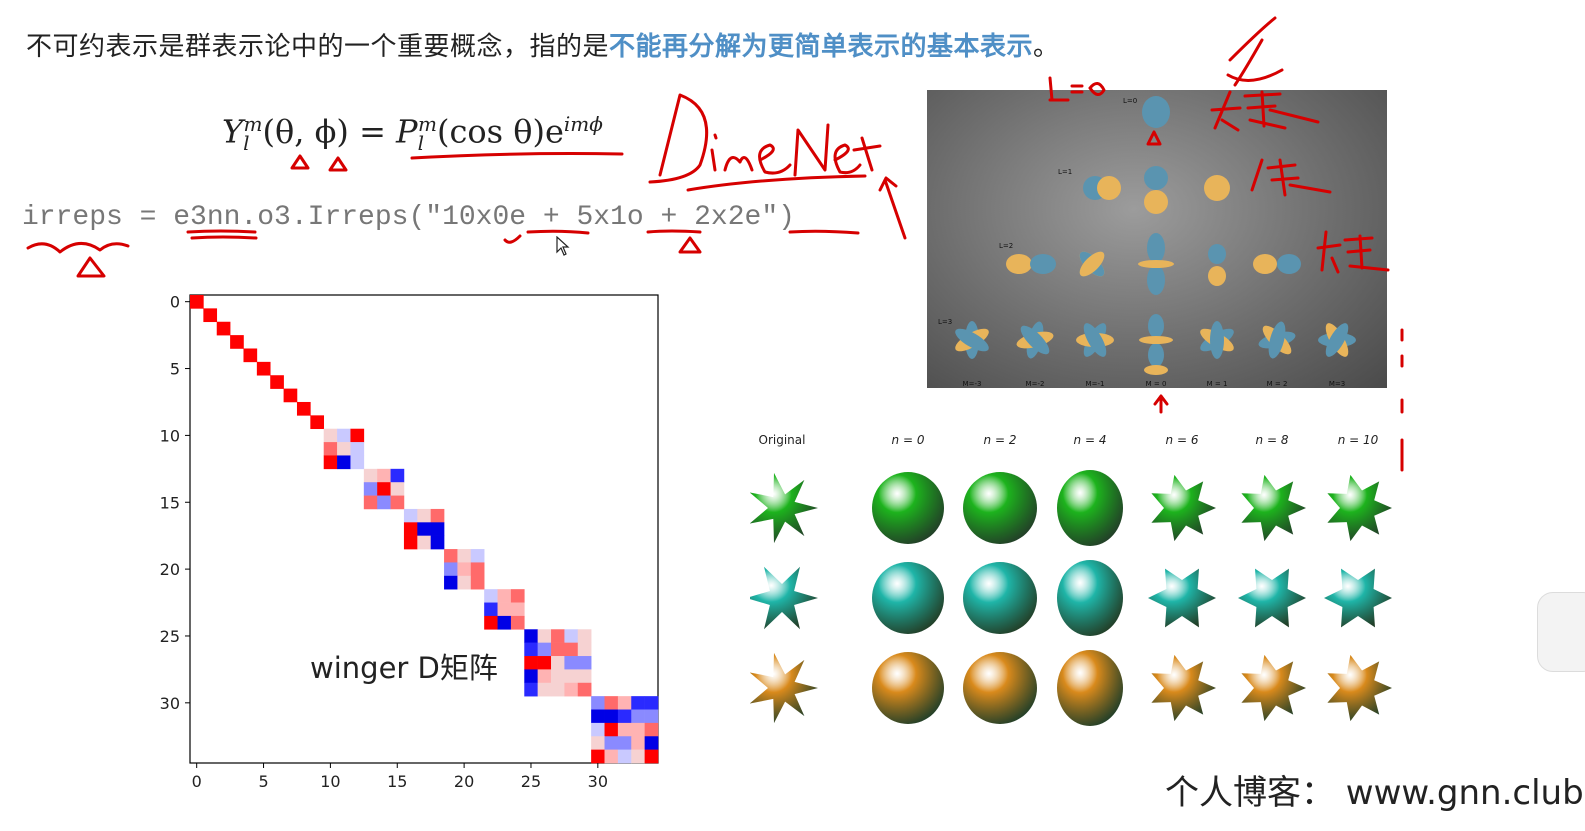  What do you see at coordinates (464, 781) in the screenshot?
I see `x-tick-label: 20` at bounding box center [464, 781].